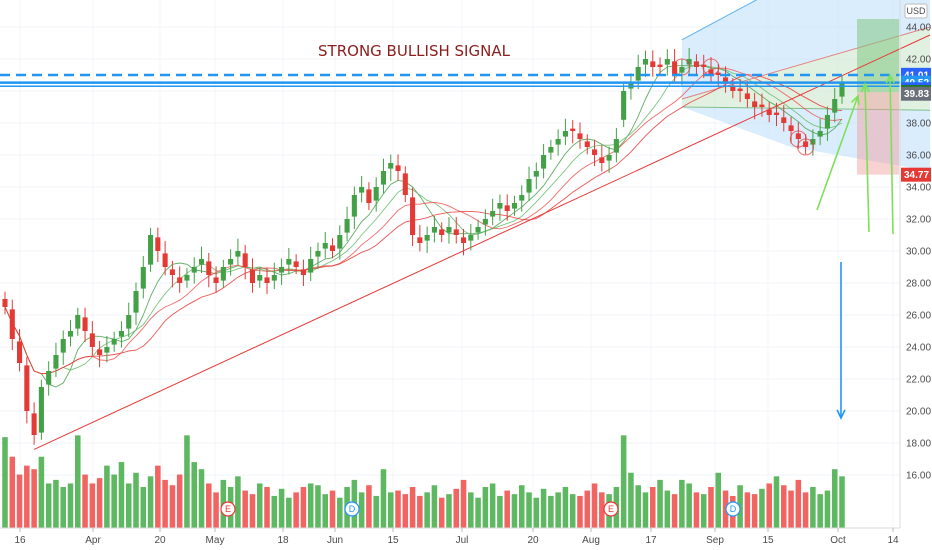  What do you see at coordinates (878, 133) in the screenshot?
I see `stop-loss-zone` at bounding box center [878, 133].